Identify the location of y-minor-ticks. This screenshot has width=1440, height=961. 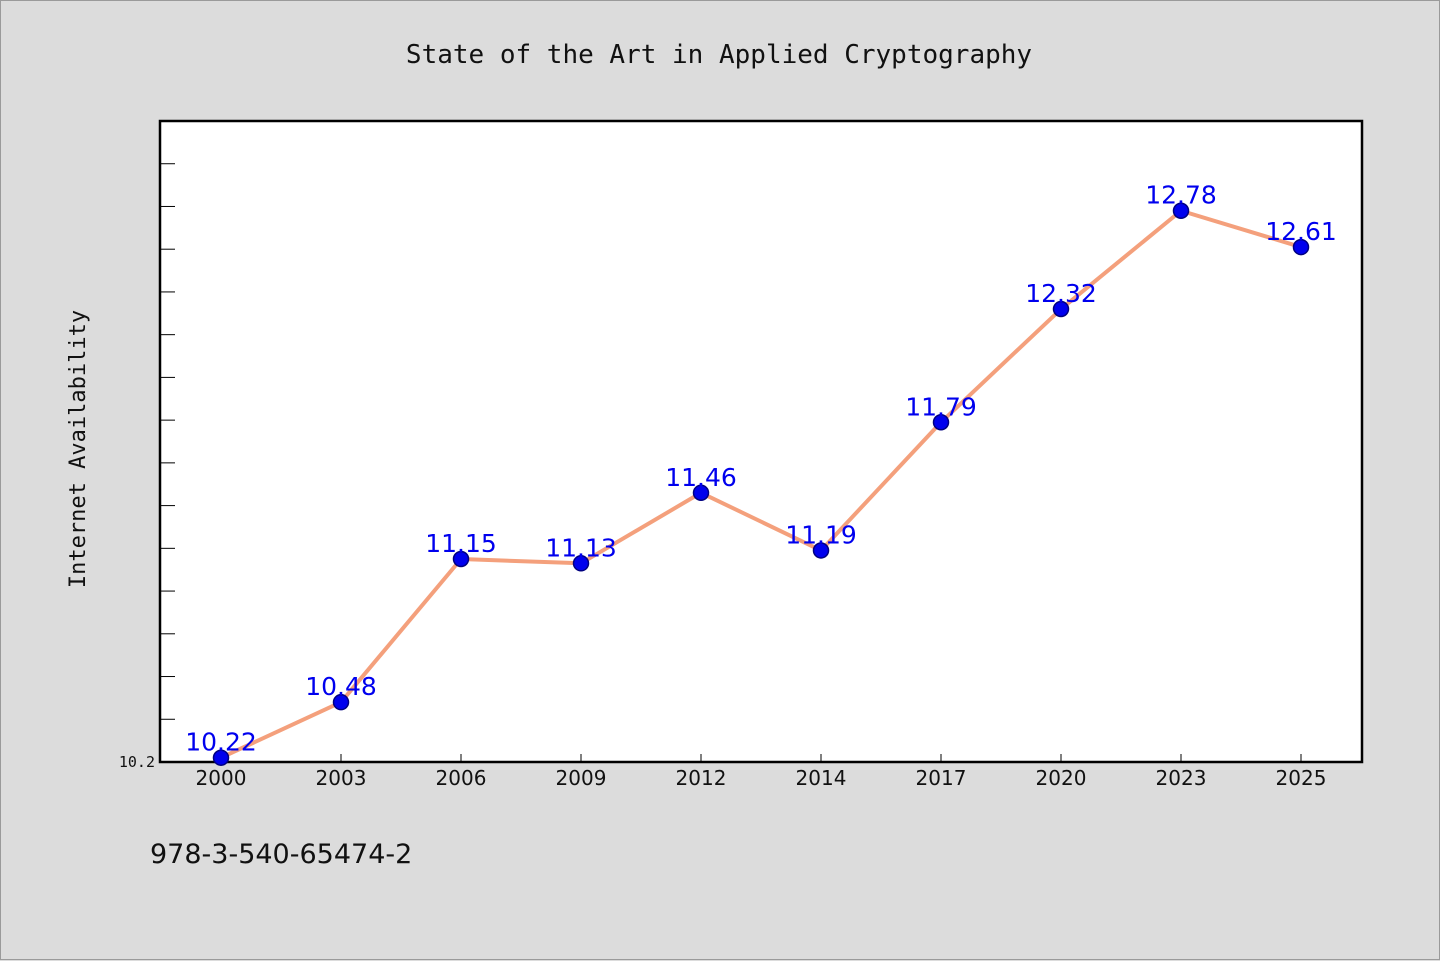
(168, 441).